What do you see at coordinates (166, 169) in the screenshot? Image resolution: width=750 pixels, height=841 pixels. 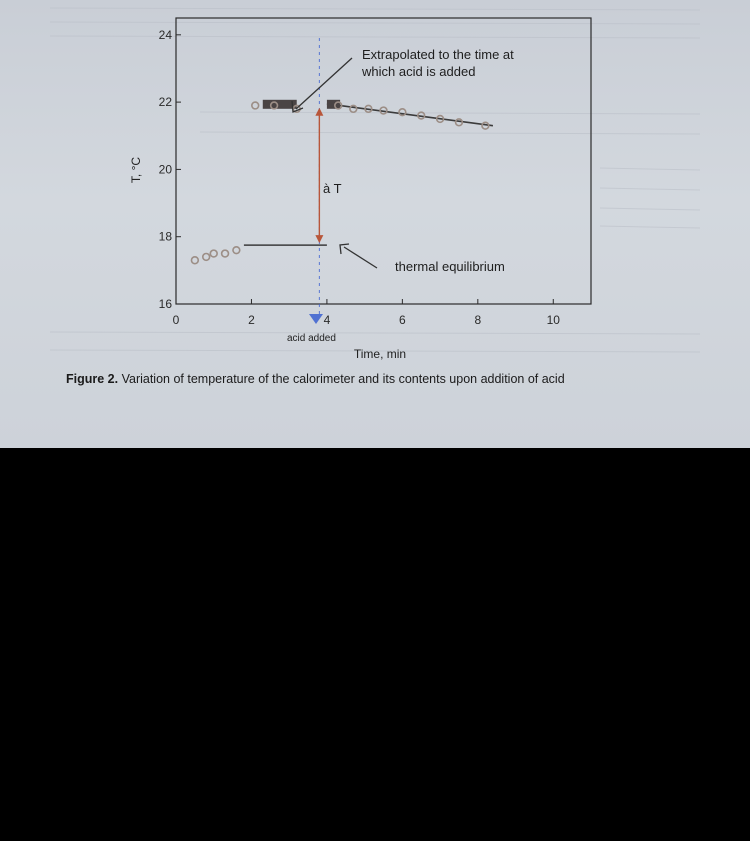 I see `y-tick-label: 20` at bounding box center [166, 169].